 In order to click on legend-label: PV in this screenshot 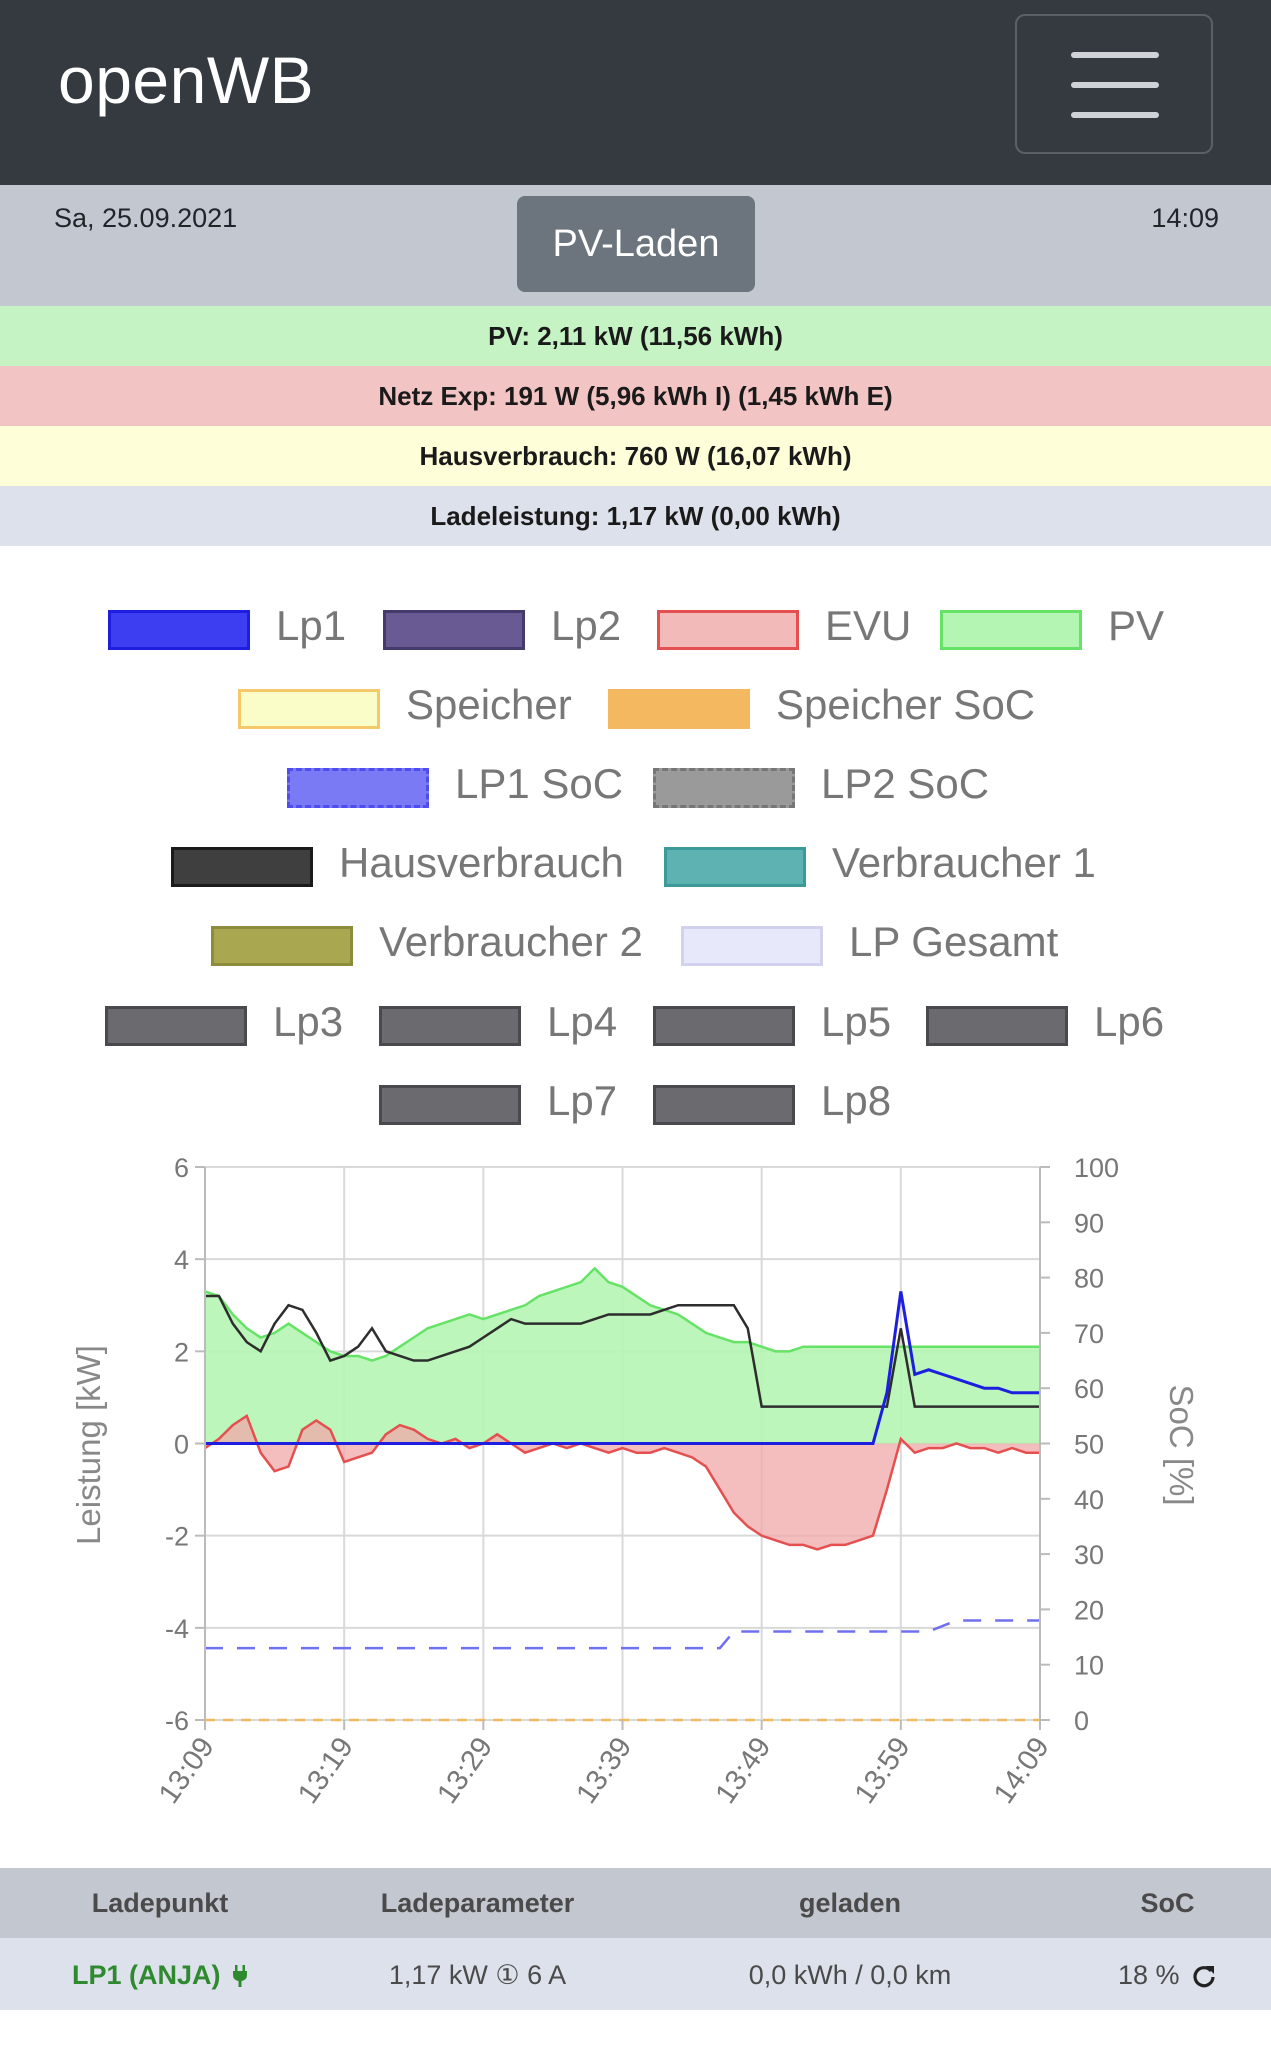, I will do `click(1136, 625)`.